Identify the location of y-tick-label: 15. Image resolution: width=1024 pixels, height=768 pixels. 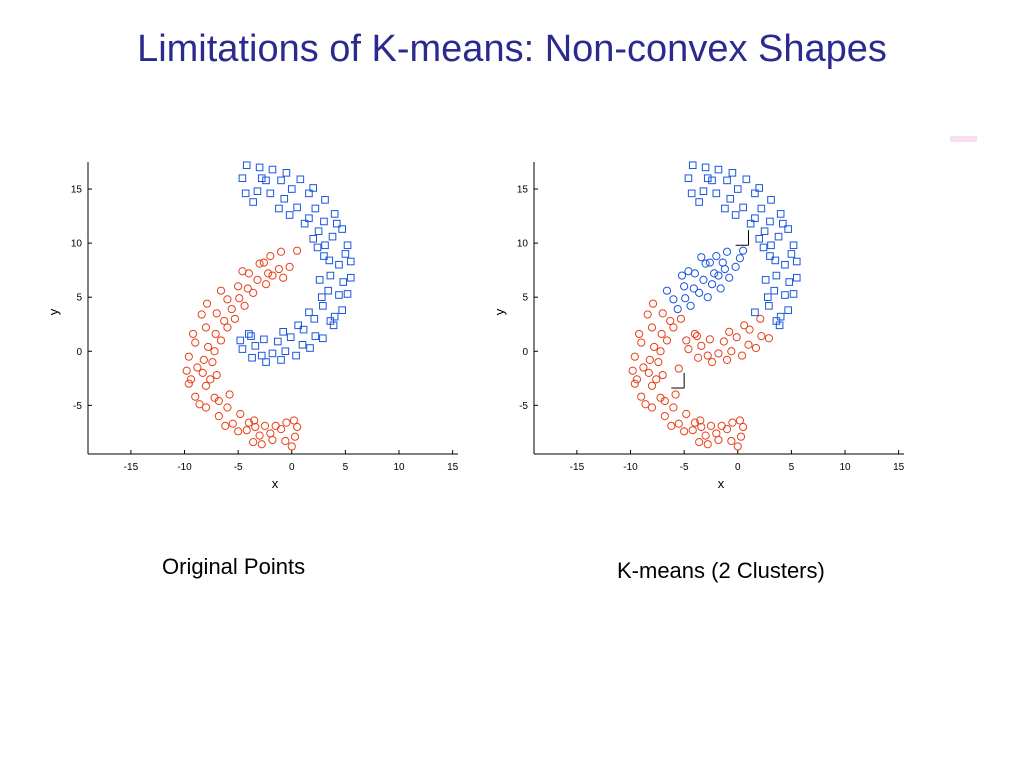
(77, 190).